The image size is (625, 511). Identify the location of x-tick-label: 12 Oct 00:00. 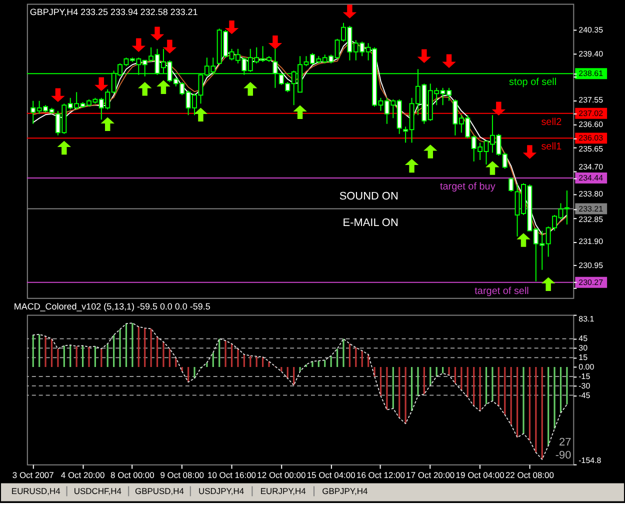
(281, 475).